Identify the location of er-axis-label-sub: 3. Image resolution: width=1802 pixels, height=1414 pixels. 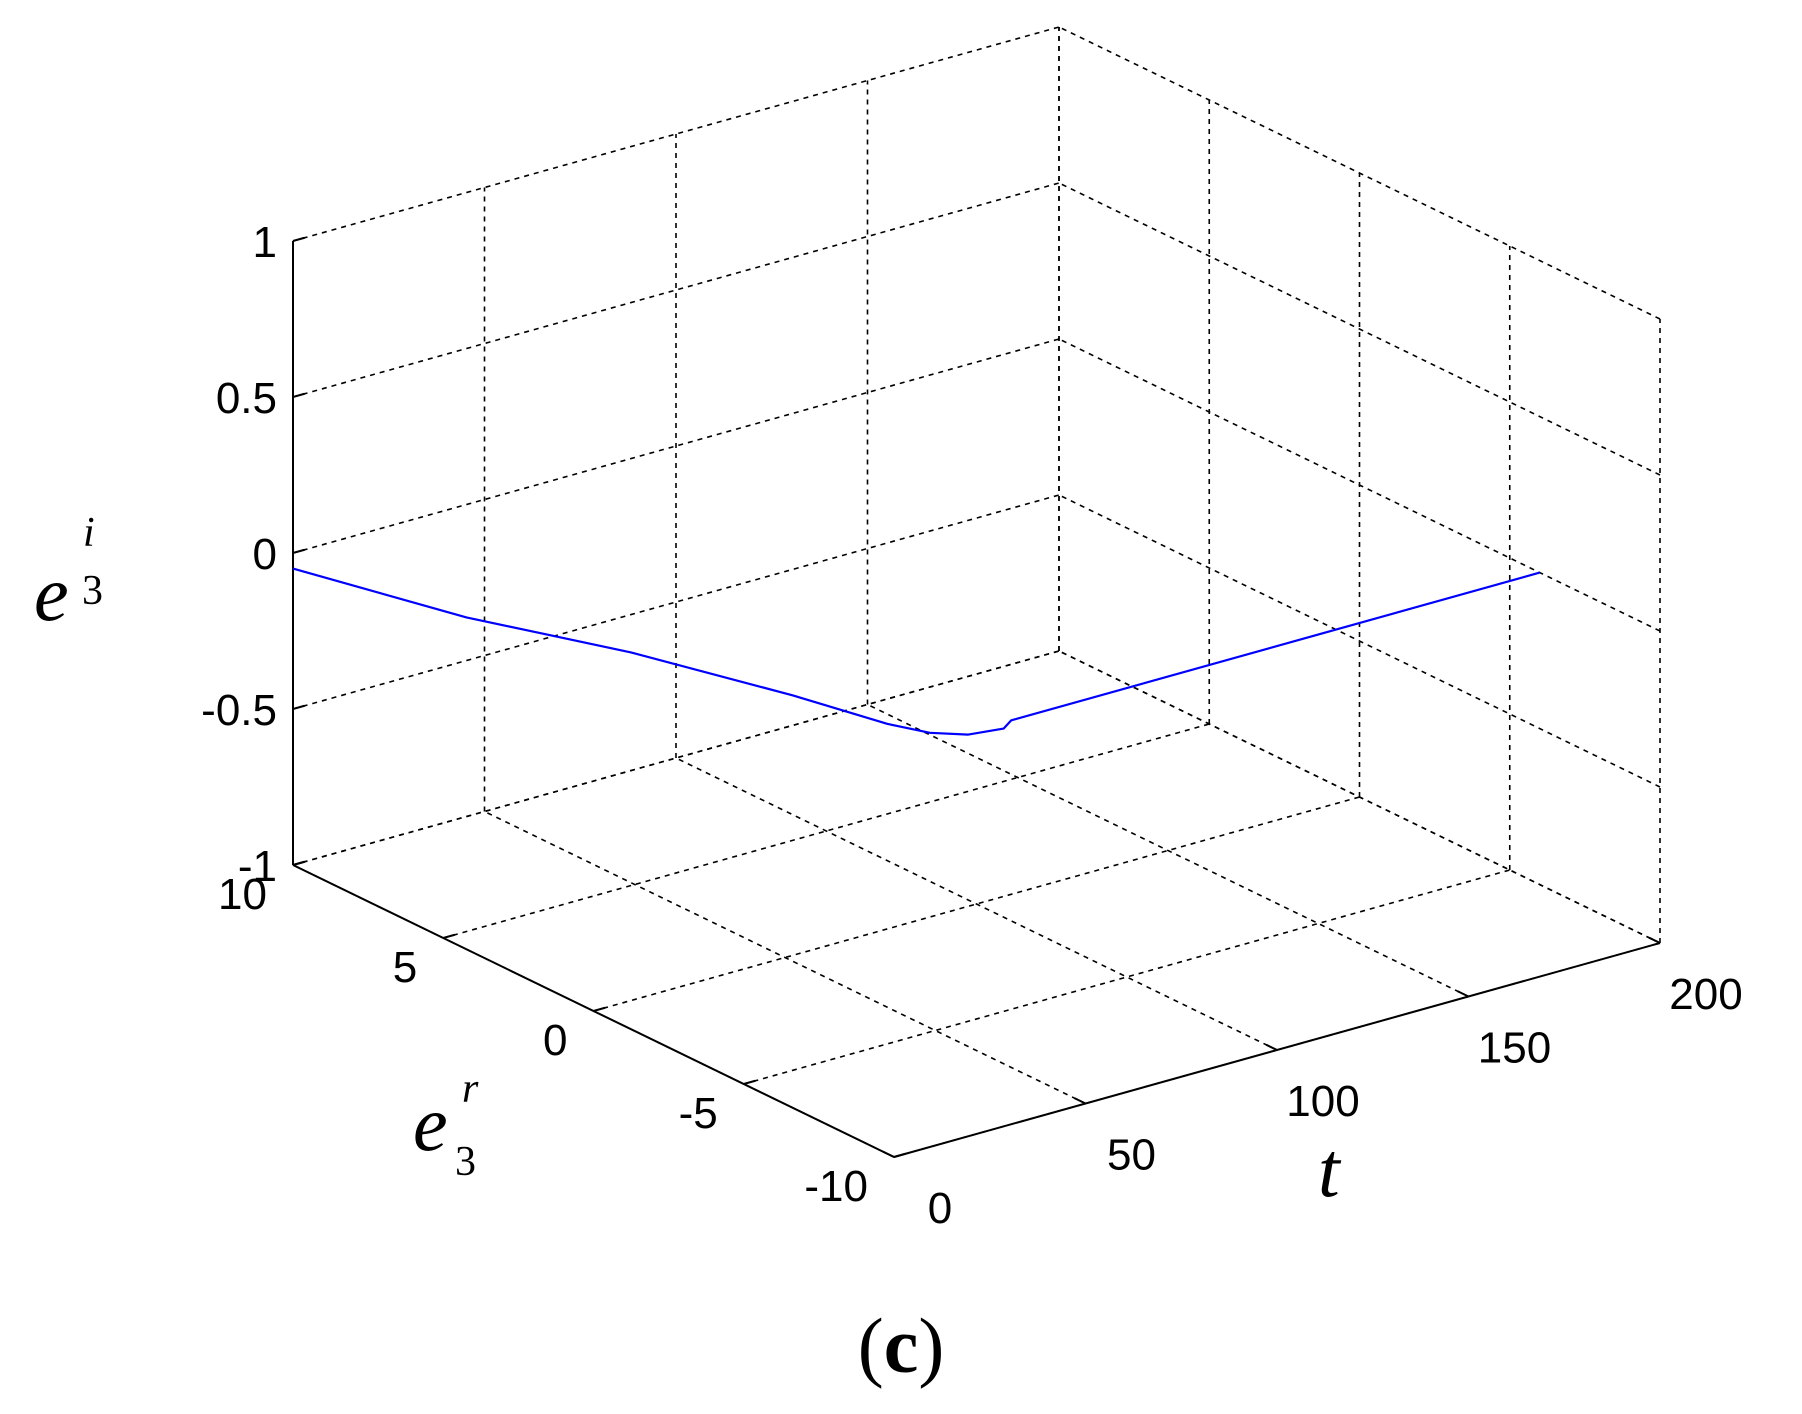
(465, 1162).